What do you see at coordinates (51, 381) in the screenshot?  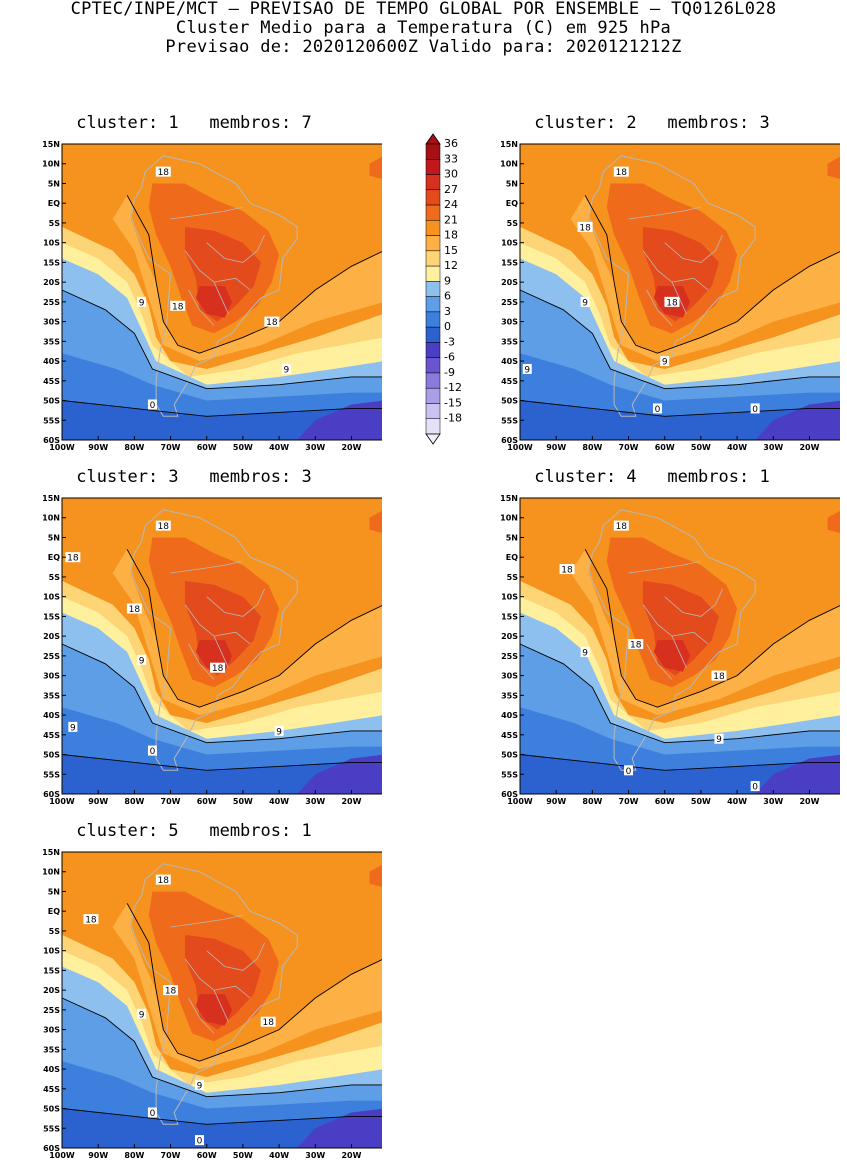 I see `lat-tick-label: 45S` at bounding box center [51, 381].